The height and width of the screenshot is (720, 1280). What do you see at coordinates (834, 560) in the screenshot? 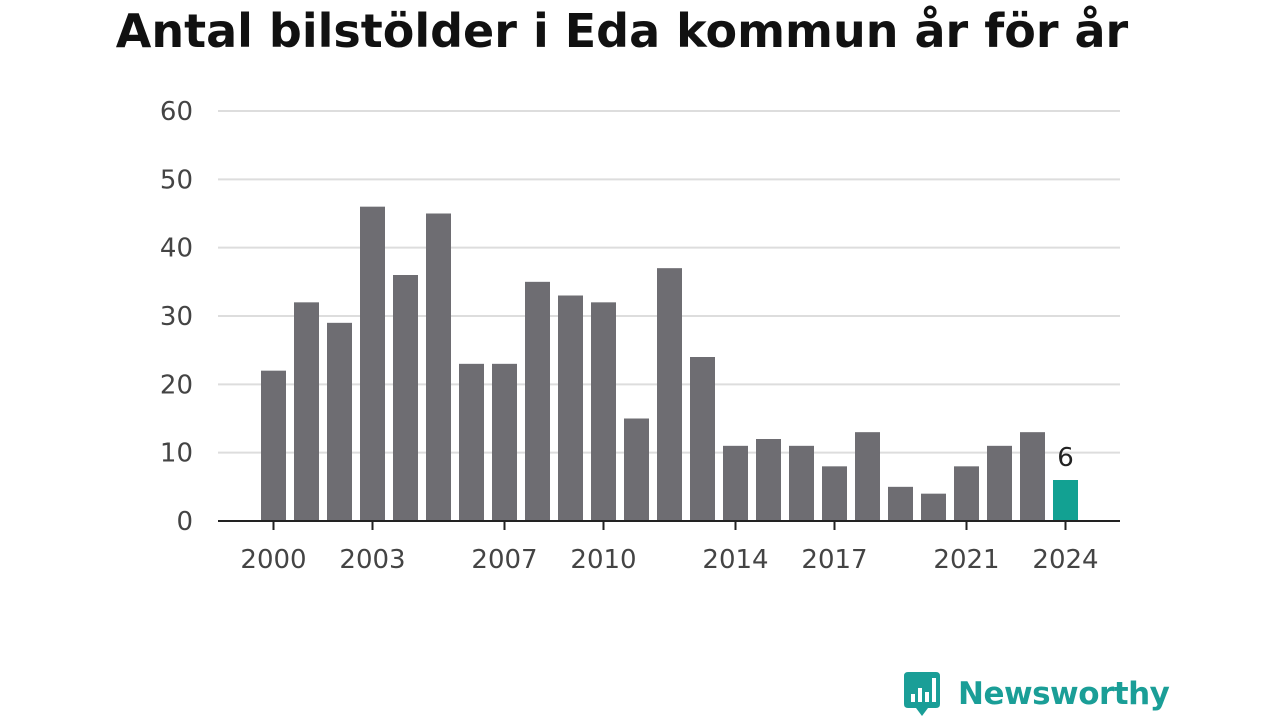
I see `x-tick-label: 2017` at bounding box center [834, 560].